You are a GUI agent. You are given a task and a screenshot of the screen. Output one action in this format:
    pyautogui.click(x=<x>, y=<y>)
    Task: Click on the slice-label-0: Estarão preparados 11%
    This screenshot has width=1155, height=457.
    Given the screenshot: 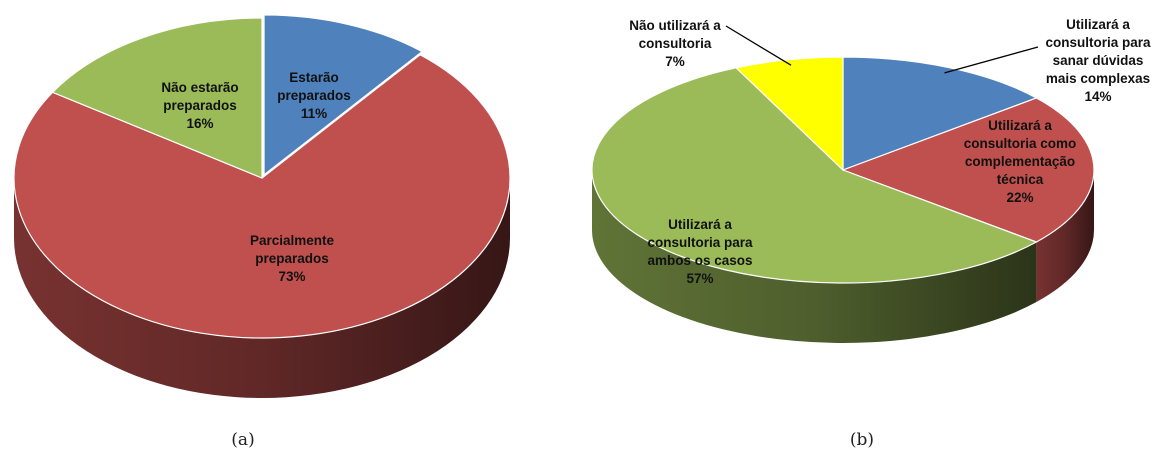 What is the action you would take?
    pyautogui.click(x=314, y=95)
    